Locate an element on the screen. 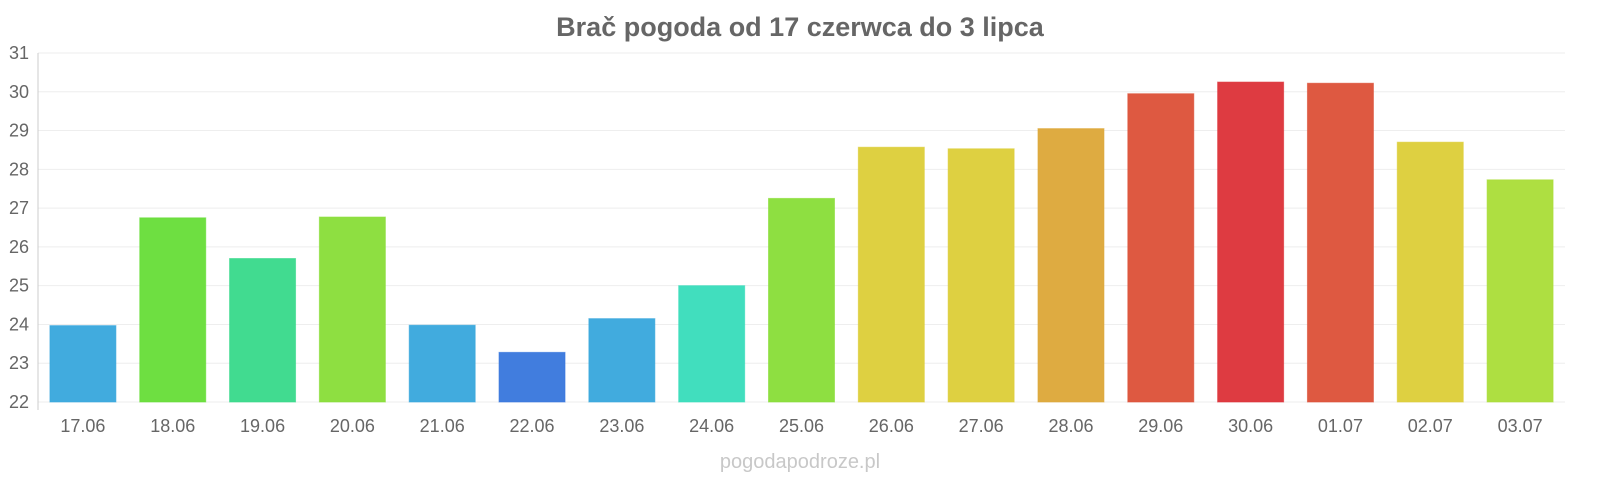 The width and height of the screenshot is (1600, 480). y-tick-label: 27 is located at coordinates (19, 208).